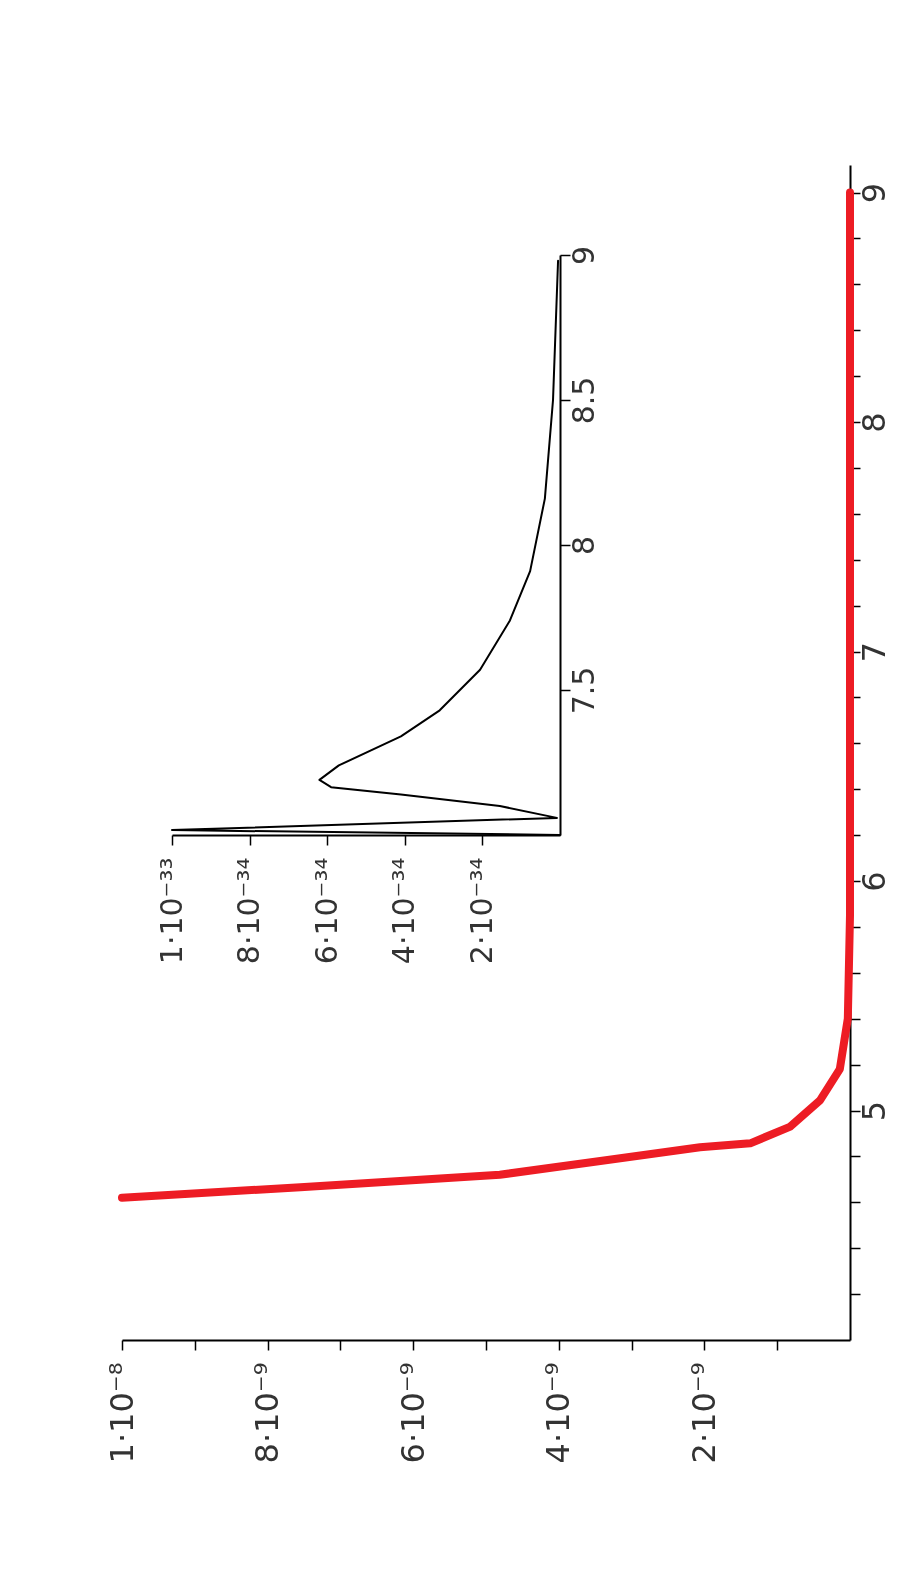  I want to click on x-tick-label: 1·10⁻³³, so click(171, 911).